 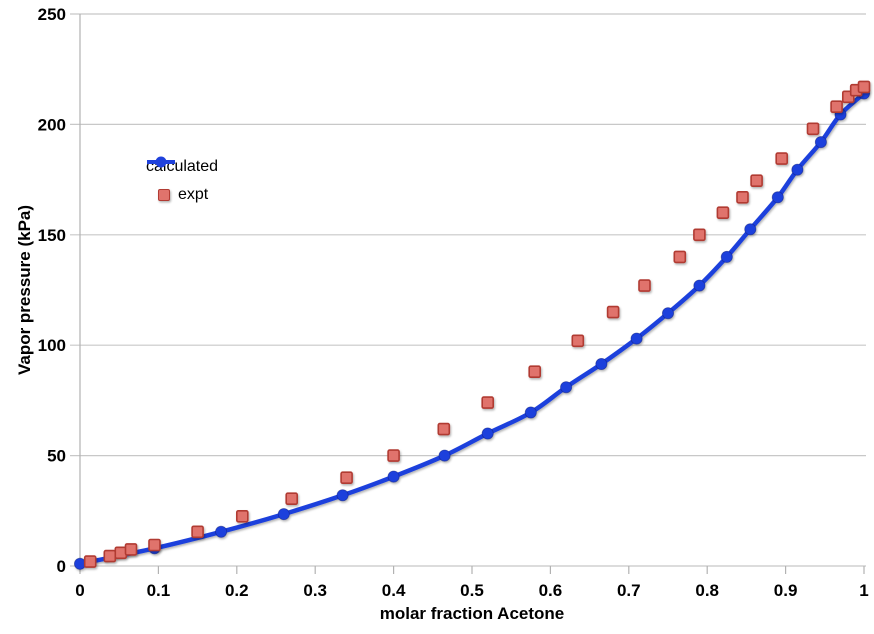 What do you see at coordinates (629, 590) in the screenshot?
I see `x-tick-label-0.7: 0.7` at bounding box center [629, 590].